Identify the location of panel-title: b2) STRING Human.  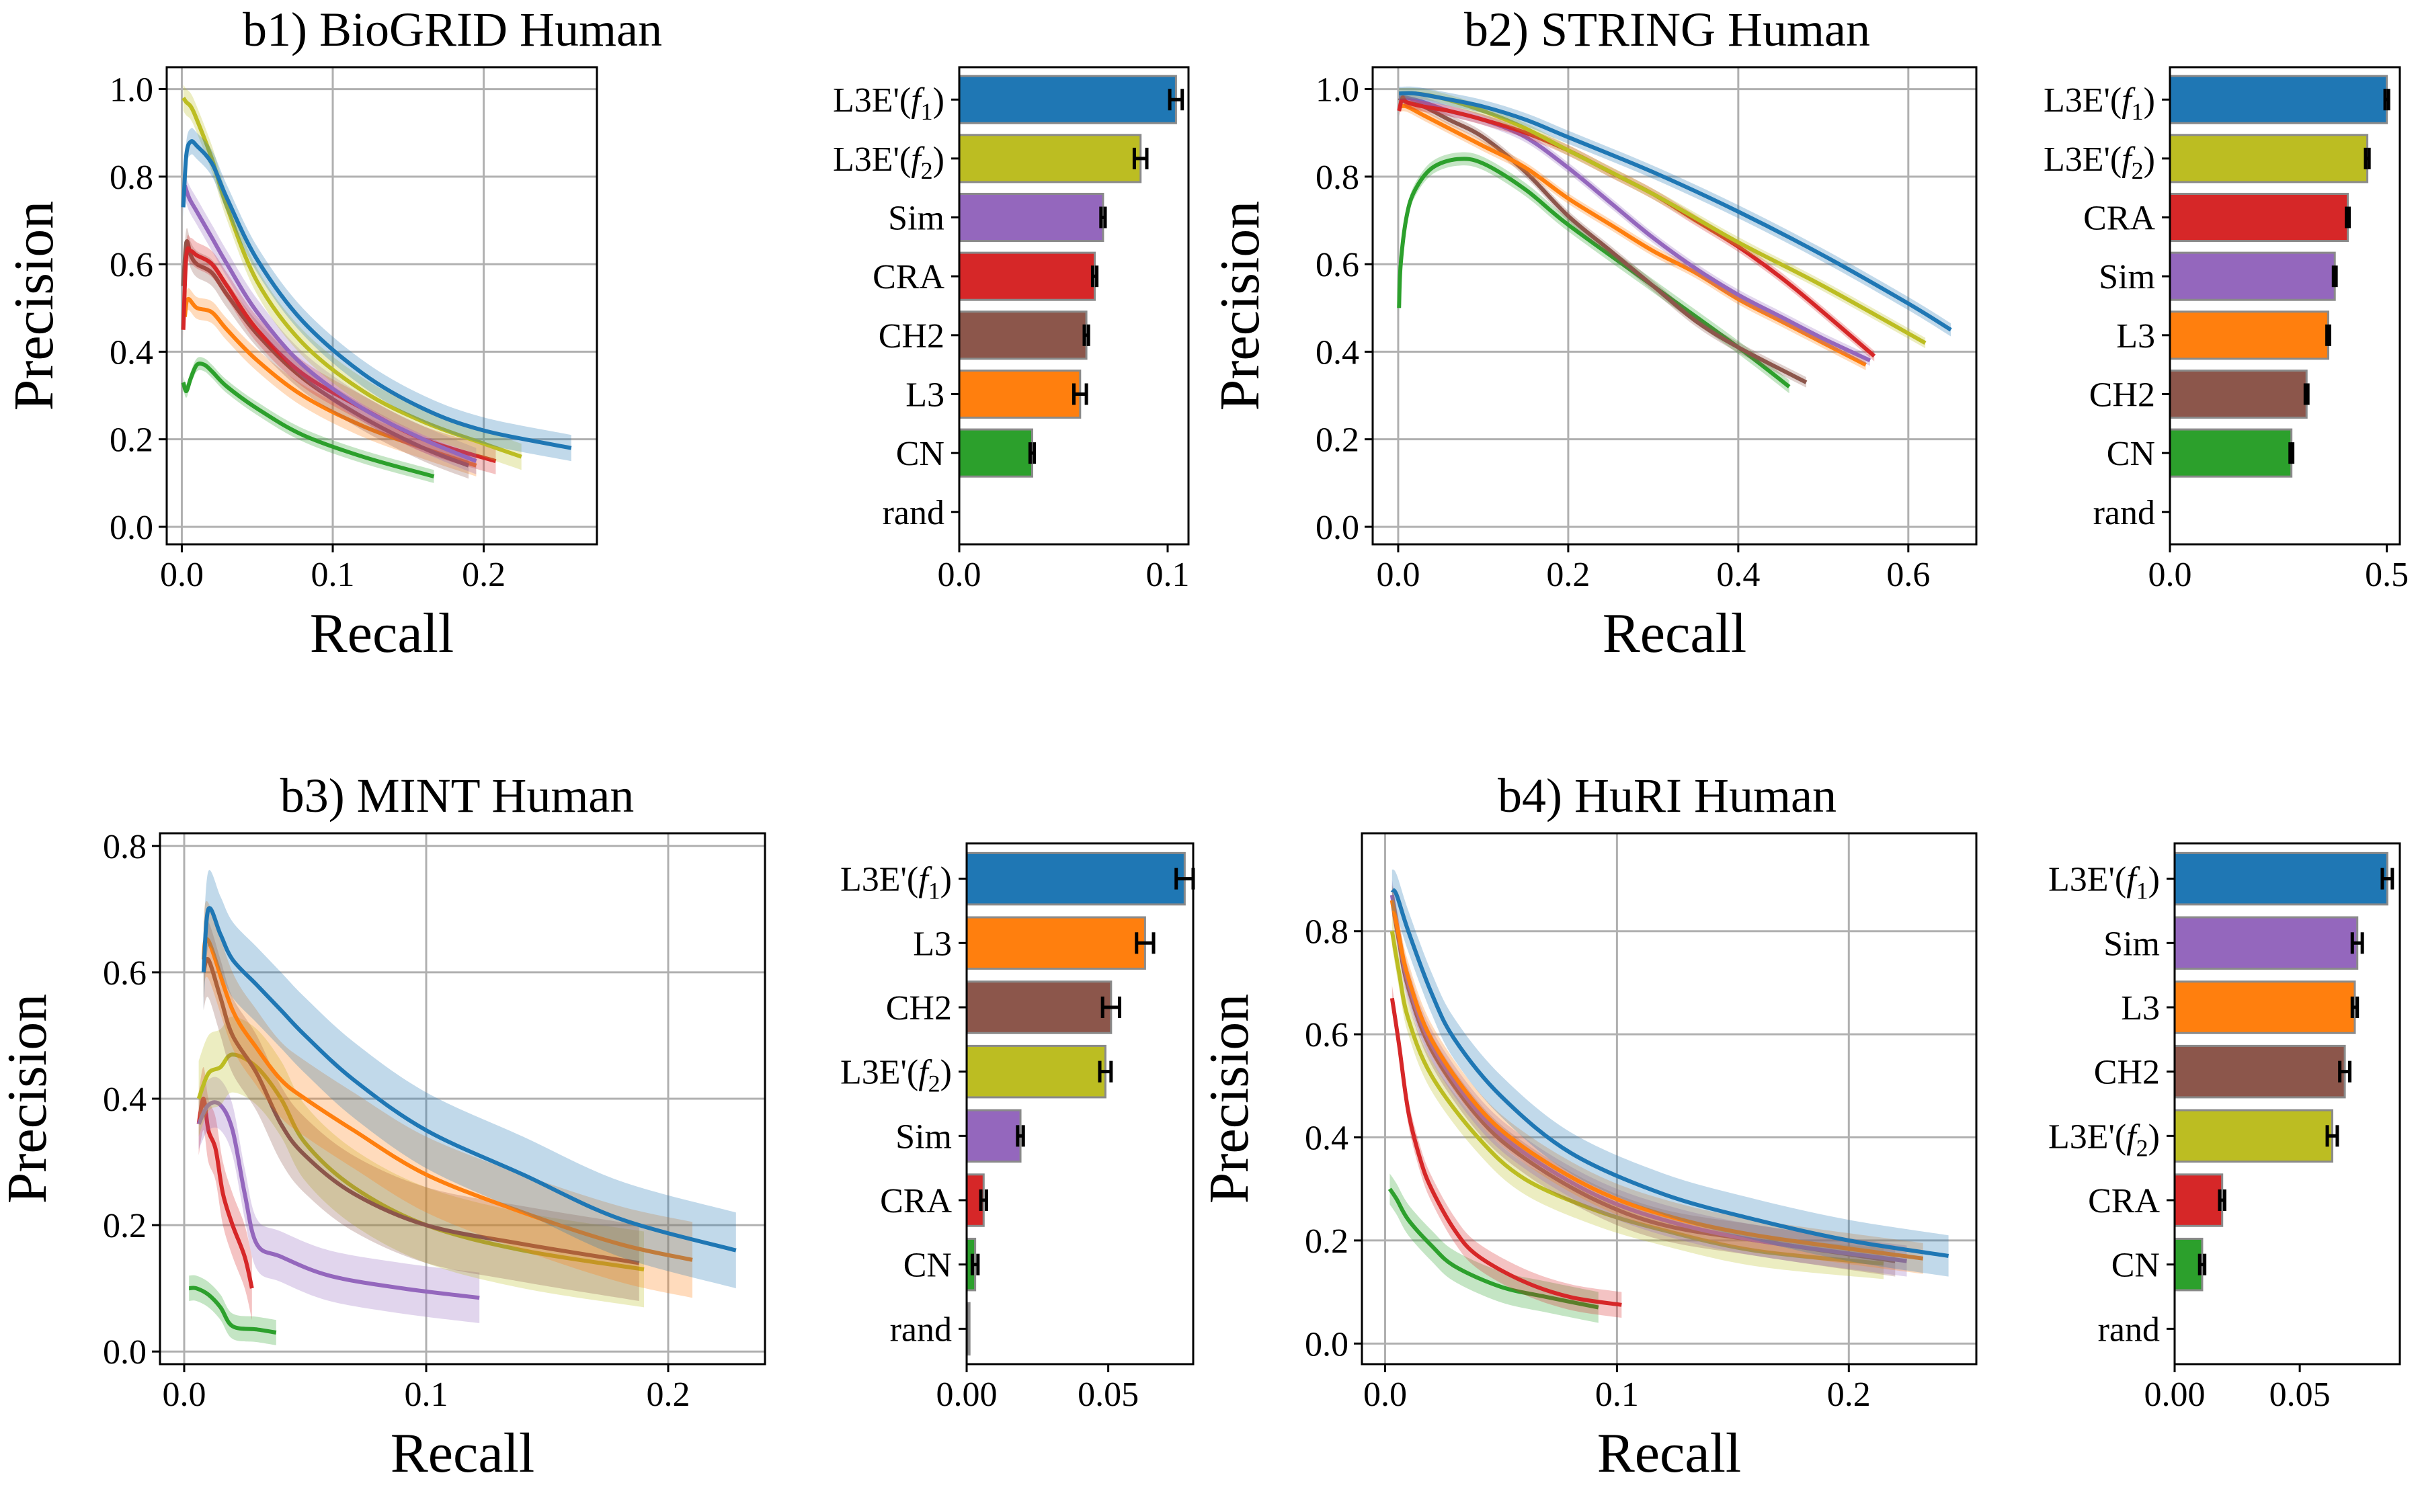
(1667, 30).